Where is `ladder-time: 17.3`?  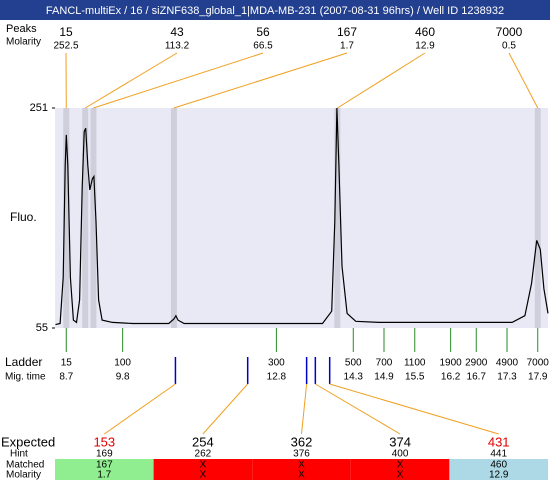
ladder-time: 17.3 is located at coordinates (507, 377).